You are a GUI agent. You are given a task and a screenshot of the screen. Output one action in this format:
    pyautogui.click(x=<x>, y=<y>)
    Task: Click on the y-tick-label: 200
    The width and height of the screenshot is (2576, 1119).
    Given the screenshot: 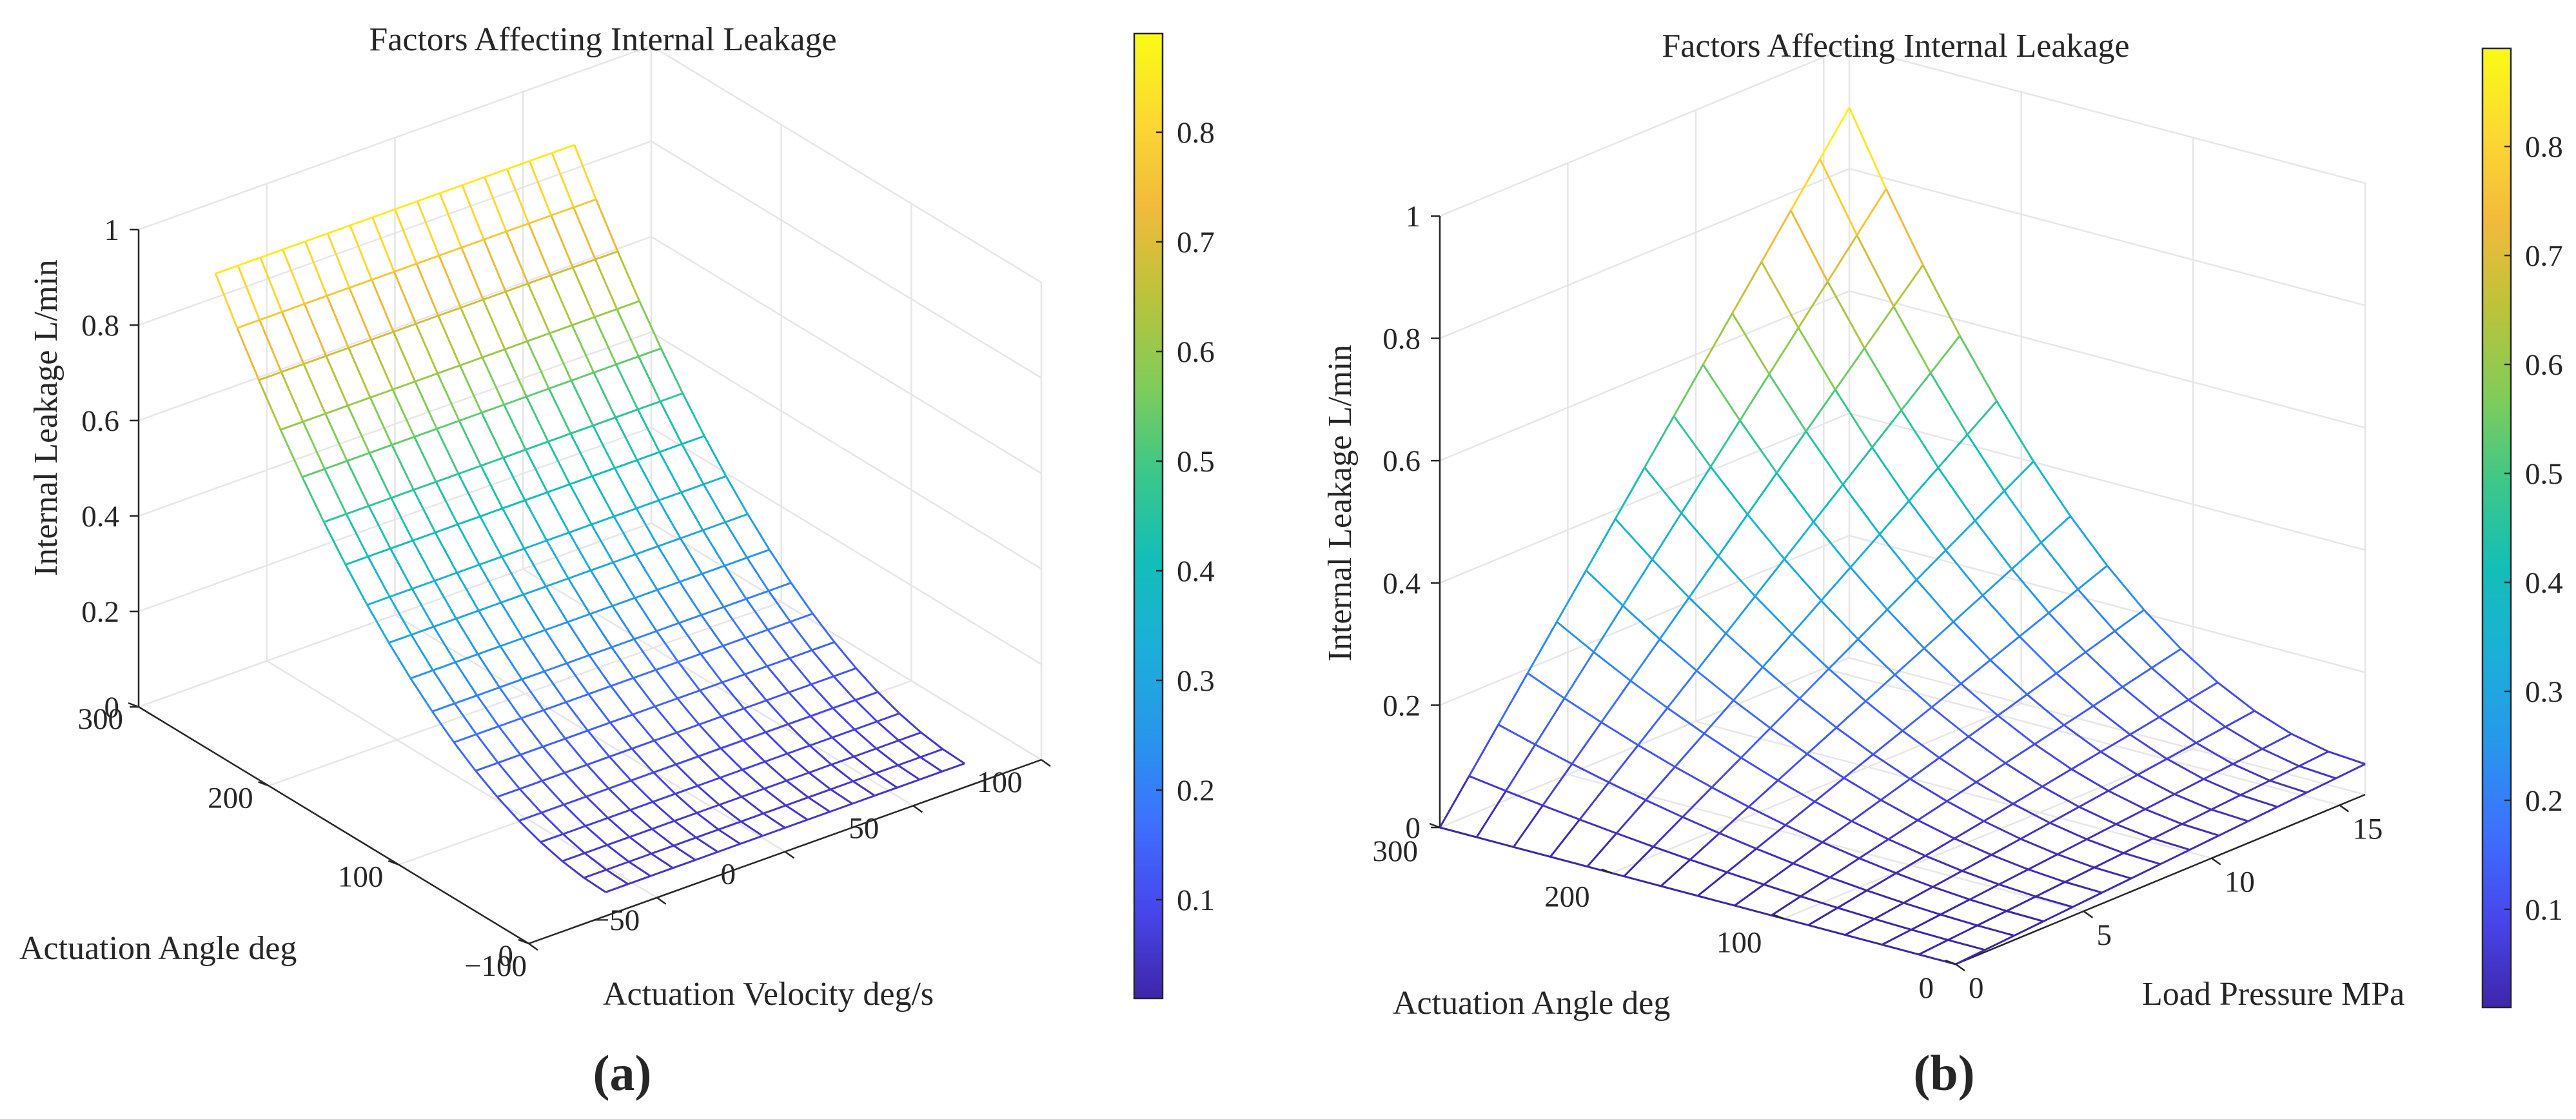 What is the action you would take?
    pyautogui.click(x=1567, y=897)
    